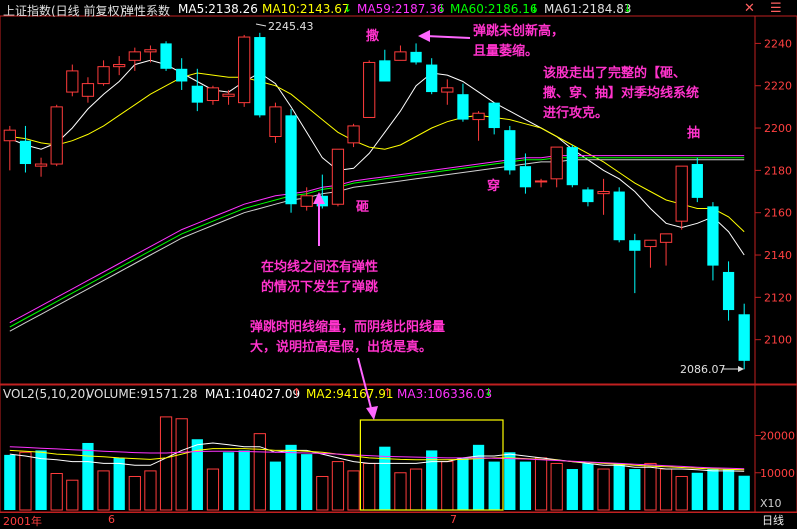 Image resolution: width=797 pixels, height=529 pixels. What do you see at coordinates (778, 43) in the screenshot?
I see `price-tick-label: 2240` at bounding box center [778, 43].